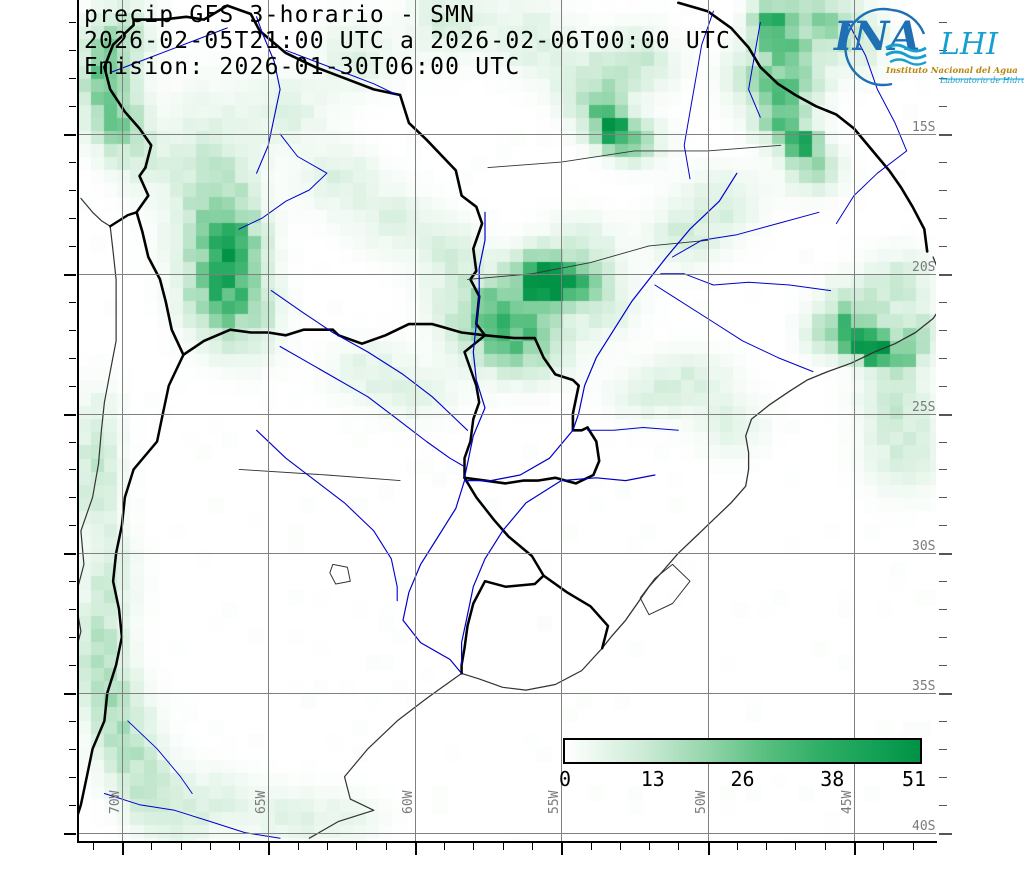  I want to click on coastline-chile, so click(97, 435).